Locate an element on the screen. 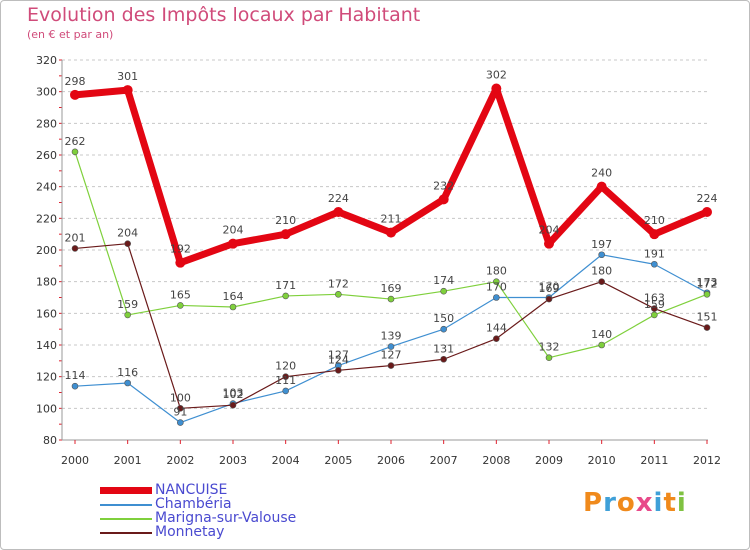 Image resolution: width=750 pixels, height=550 pixels. proxiti-logo: Proxiti is located at coordinates (635, 503).